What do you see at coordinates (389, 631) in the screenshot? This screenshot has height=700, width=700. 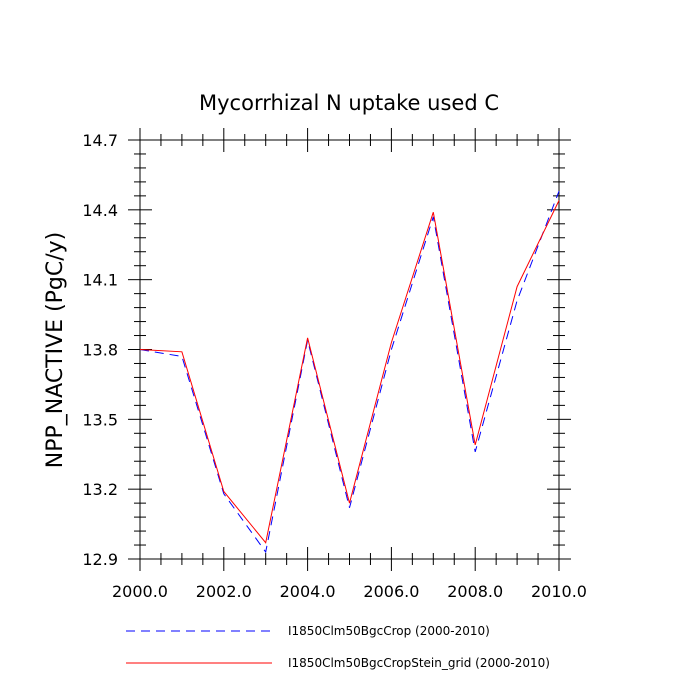 I see `legend-label-1: I1850Clm50BgcCrop (2000-2010)` at bounding box center [389, 631].